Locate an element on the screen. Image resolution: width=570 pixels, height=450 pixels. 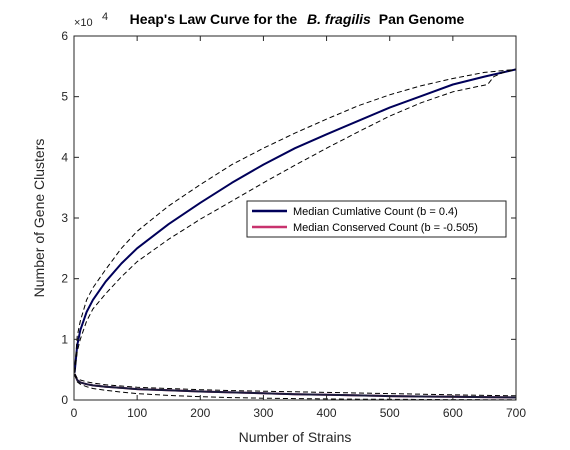
x-tick-label: 700 is located at coordinates (516, 413).